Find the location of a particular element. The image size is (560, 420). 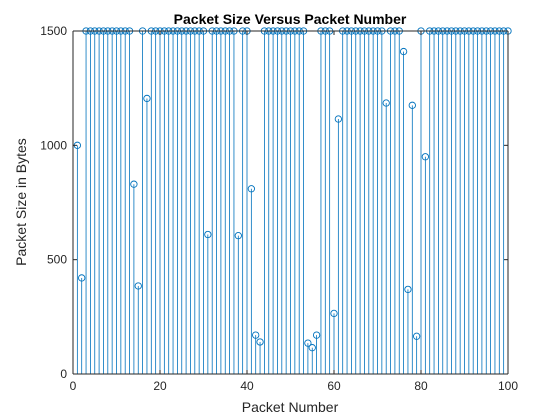

y-tick-label: 500 is located at coordinates (57, 260).